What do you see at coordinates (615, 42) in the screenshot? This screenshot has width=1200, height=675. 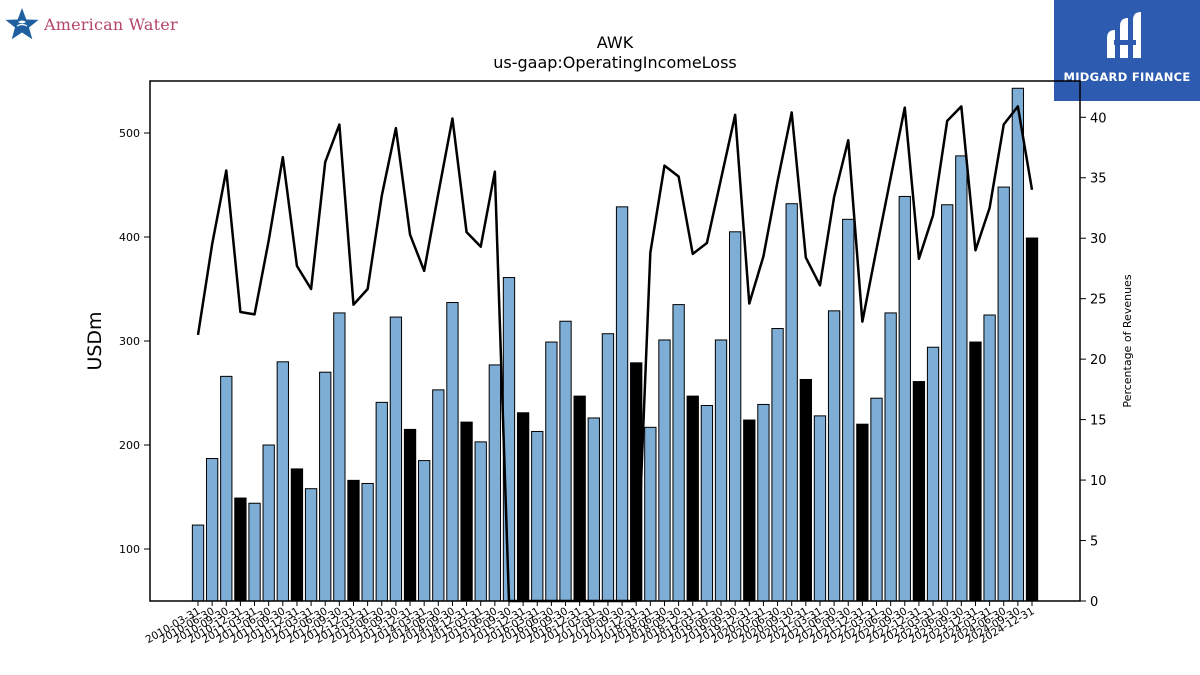 I see `chart-title: AWK` at bounding box center [615, 42].